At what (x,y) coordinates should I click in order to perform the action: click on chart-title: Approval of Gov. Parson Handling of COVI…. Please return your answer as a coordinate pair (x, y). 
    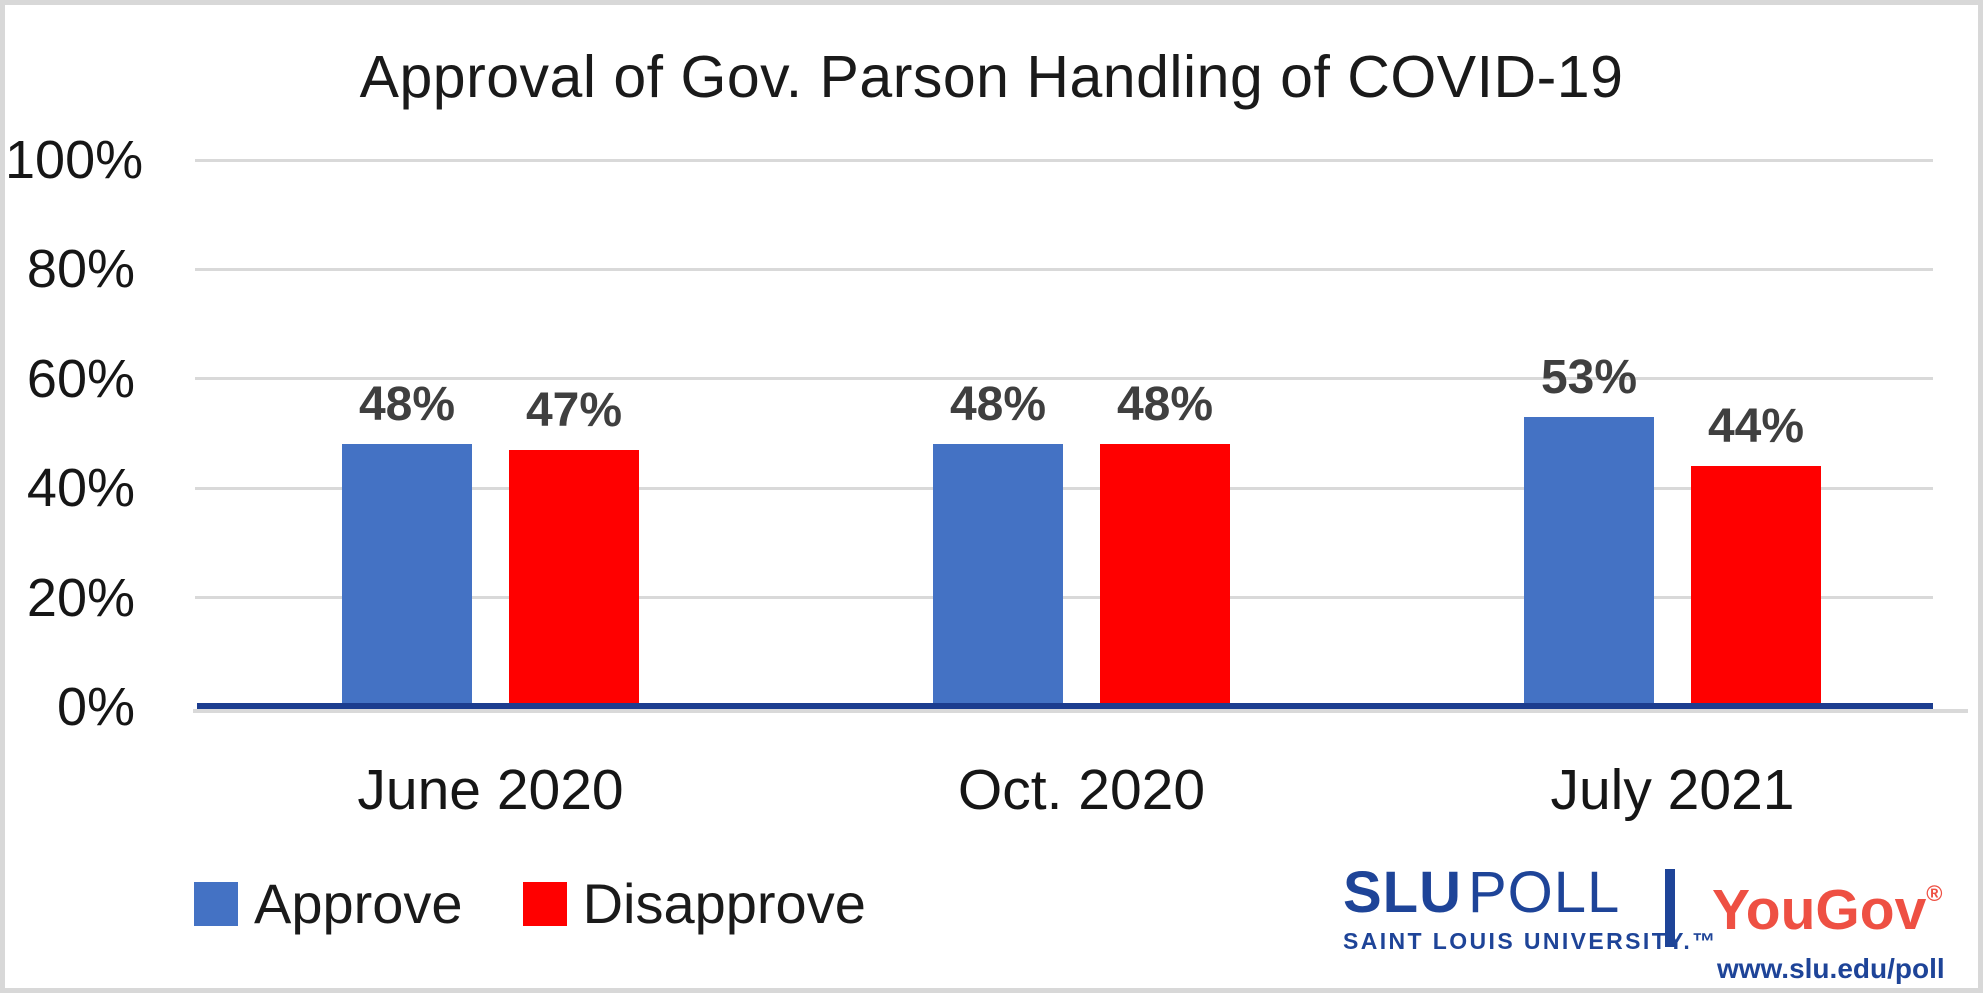
    Looking at the image, I should click on (991, 77).